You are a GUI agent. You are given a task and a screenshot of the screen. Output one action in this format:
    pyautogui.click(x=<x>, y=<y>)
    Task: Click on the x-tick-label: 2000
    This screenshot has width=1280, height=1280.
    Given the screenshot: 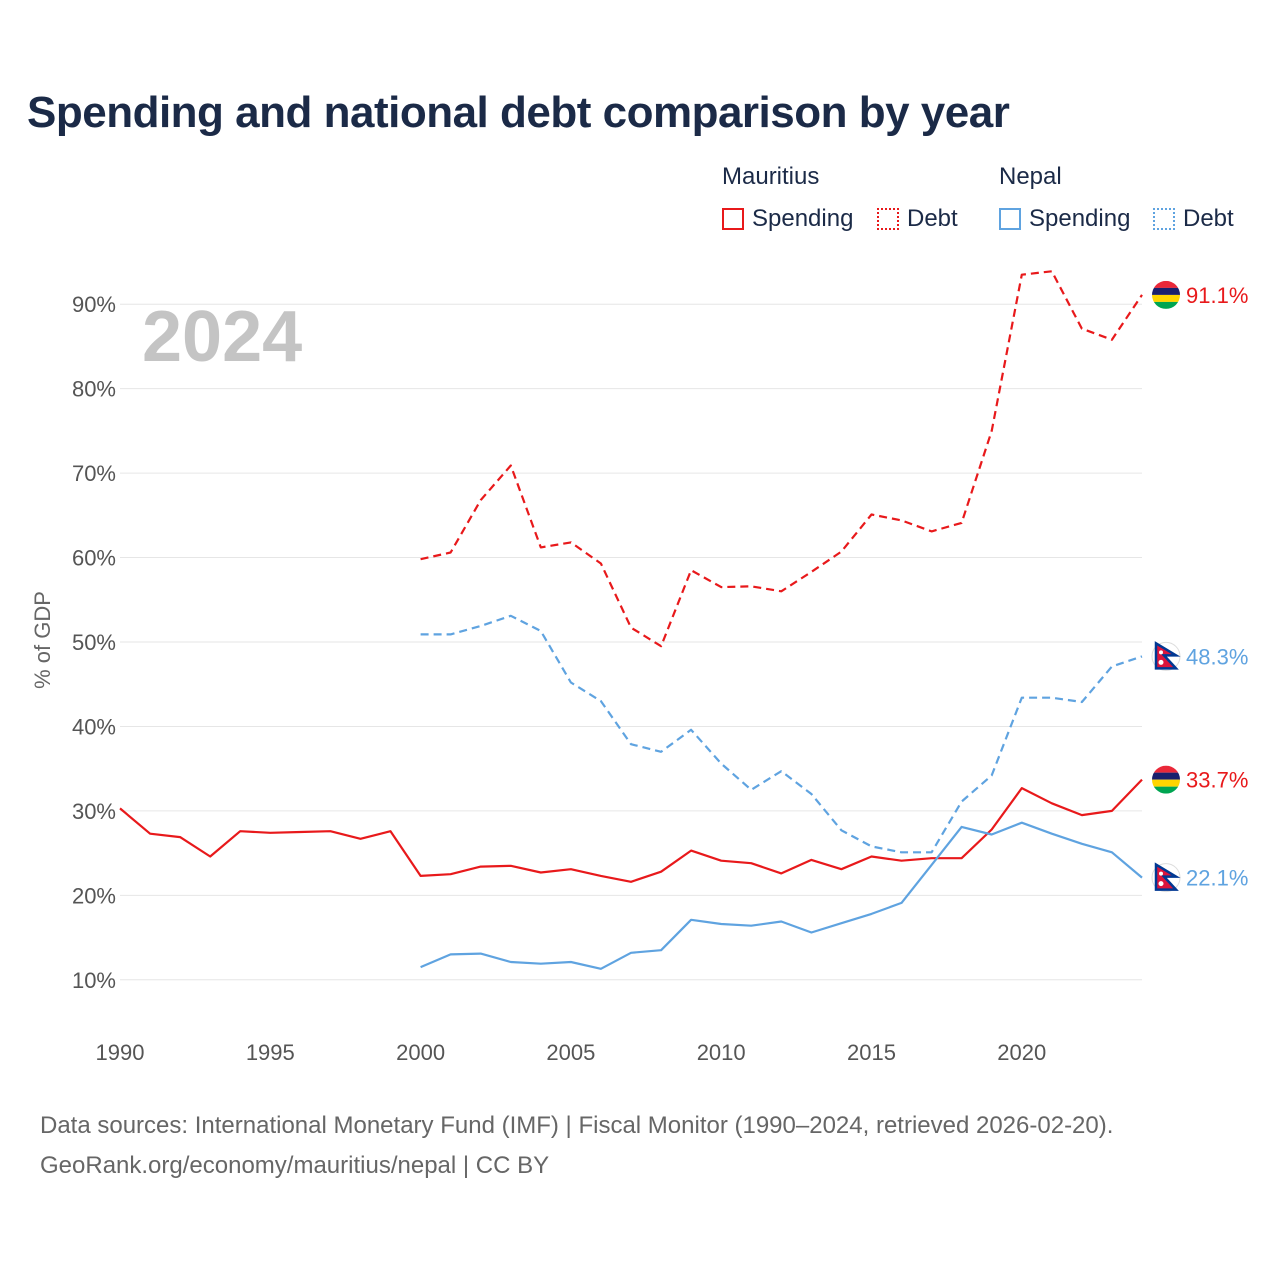 What is the action you would take?
    pyautogui.click(x=420, y=1052)
    